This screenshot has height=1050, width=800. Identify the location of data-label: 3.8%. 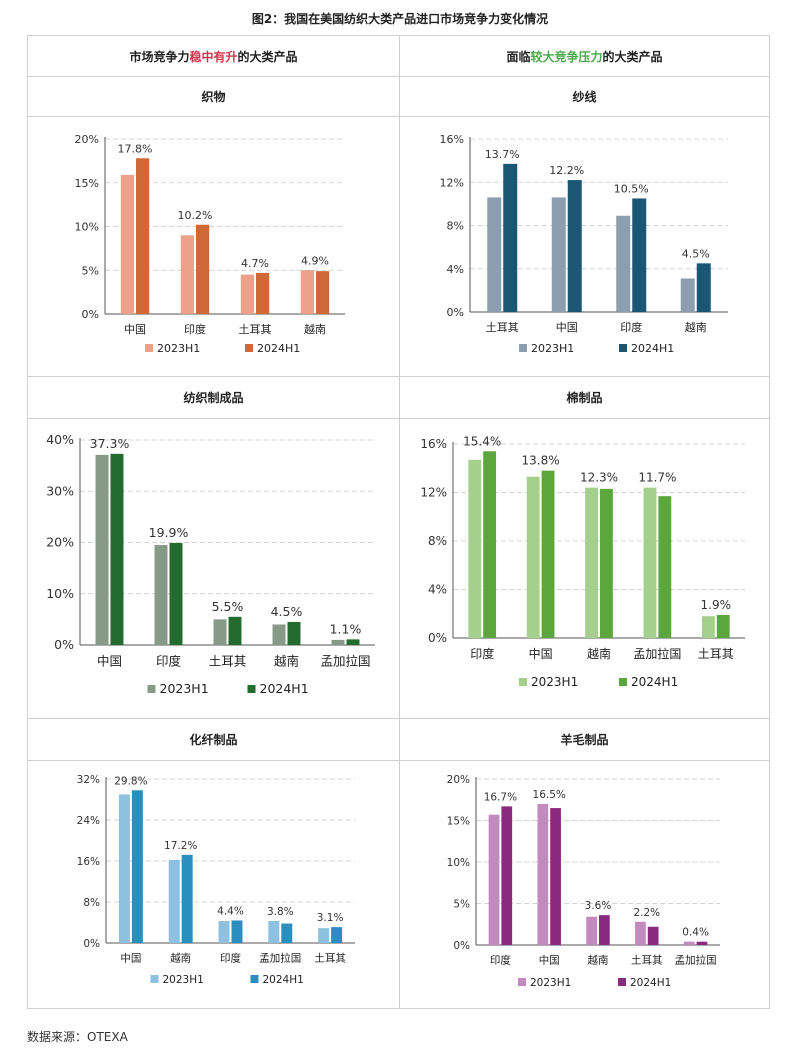
(280, 912).